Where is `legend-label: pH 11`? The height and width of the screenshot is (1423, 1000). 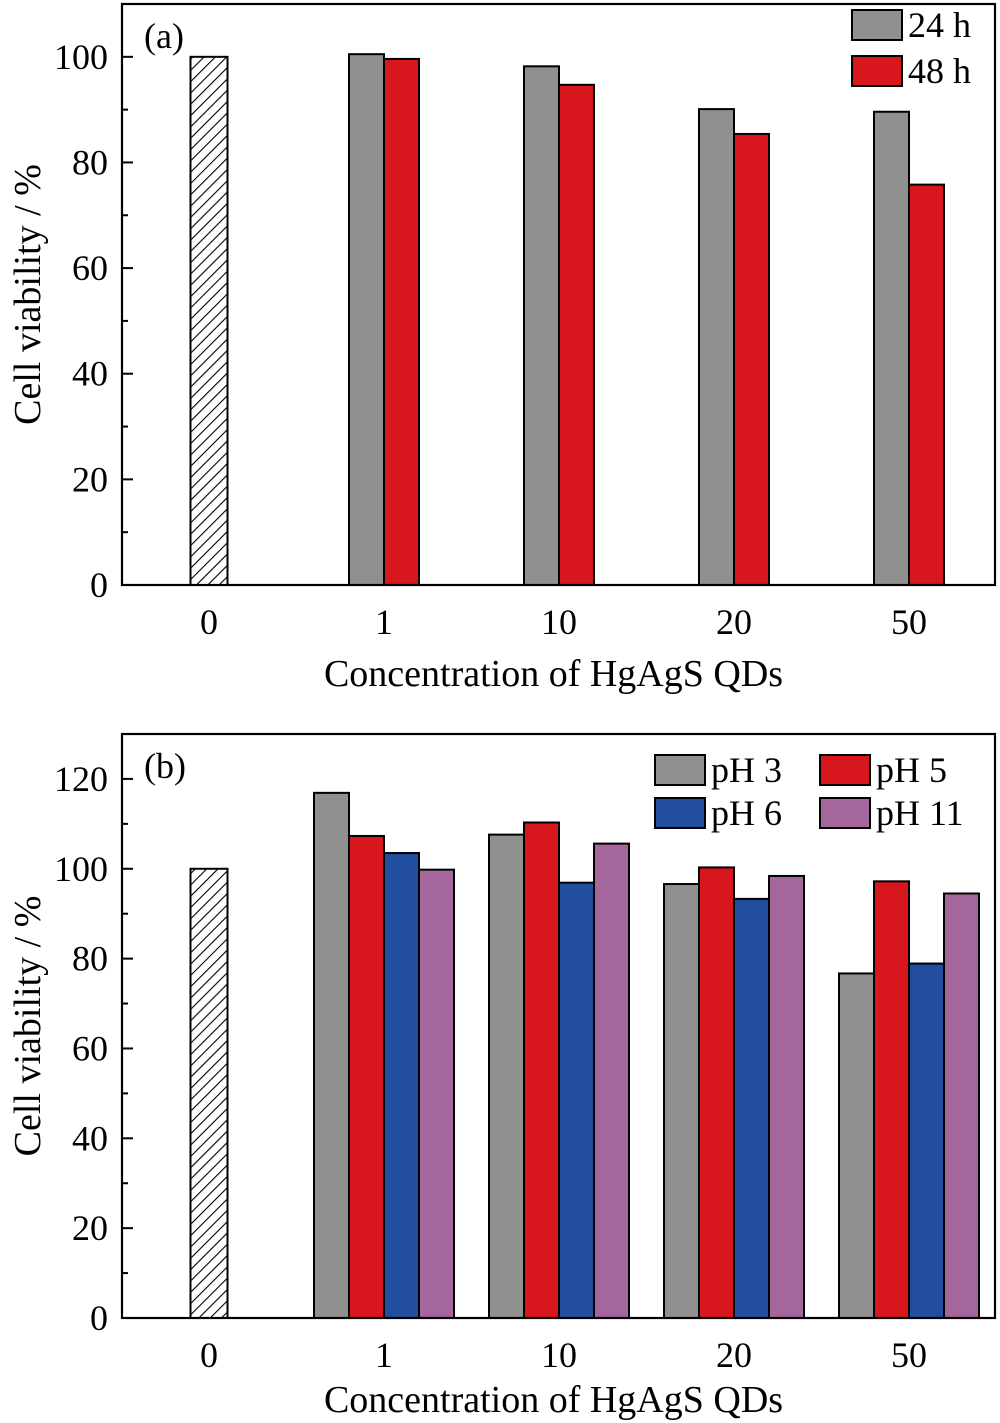
legend-label: pH 11 is located at coordinates (920, 813).